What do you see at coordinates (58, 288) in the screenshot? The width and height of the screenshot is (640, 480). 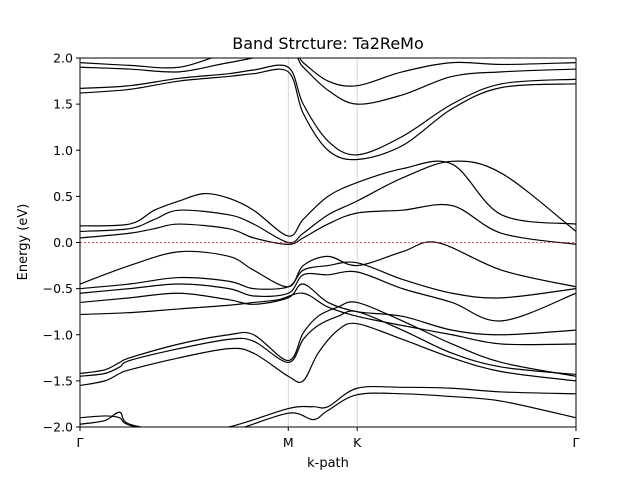 I see `y-tick-label: −0.5` at bounding box center [58, 288].